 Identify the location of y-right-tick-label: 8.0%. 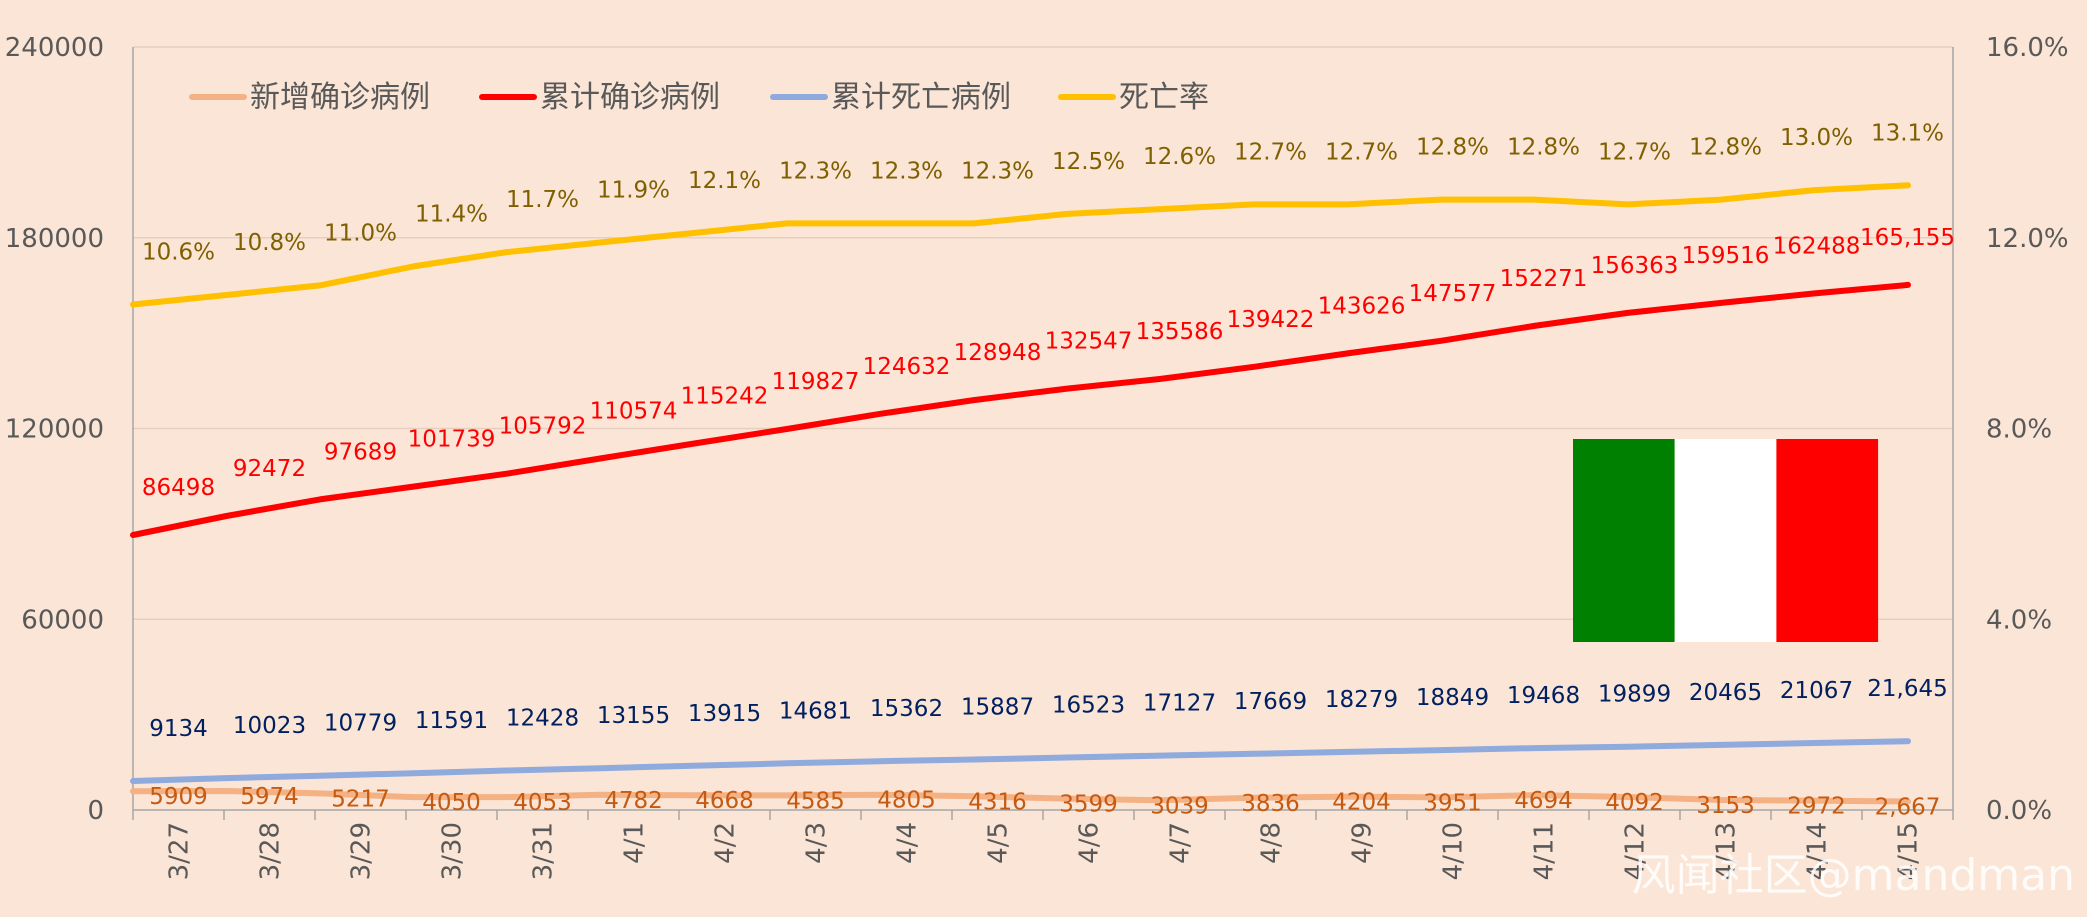
(2019, 430).